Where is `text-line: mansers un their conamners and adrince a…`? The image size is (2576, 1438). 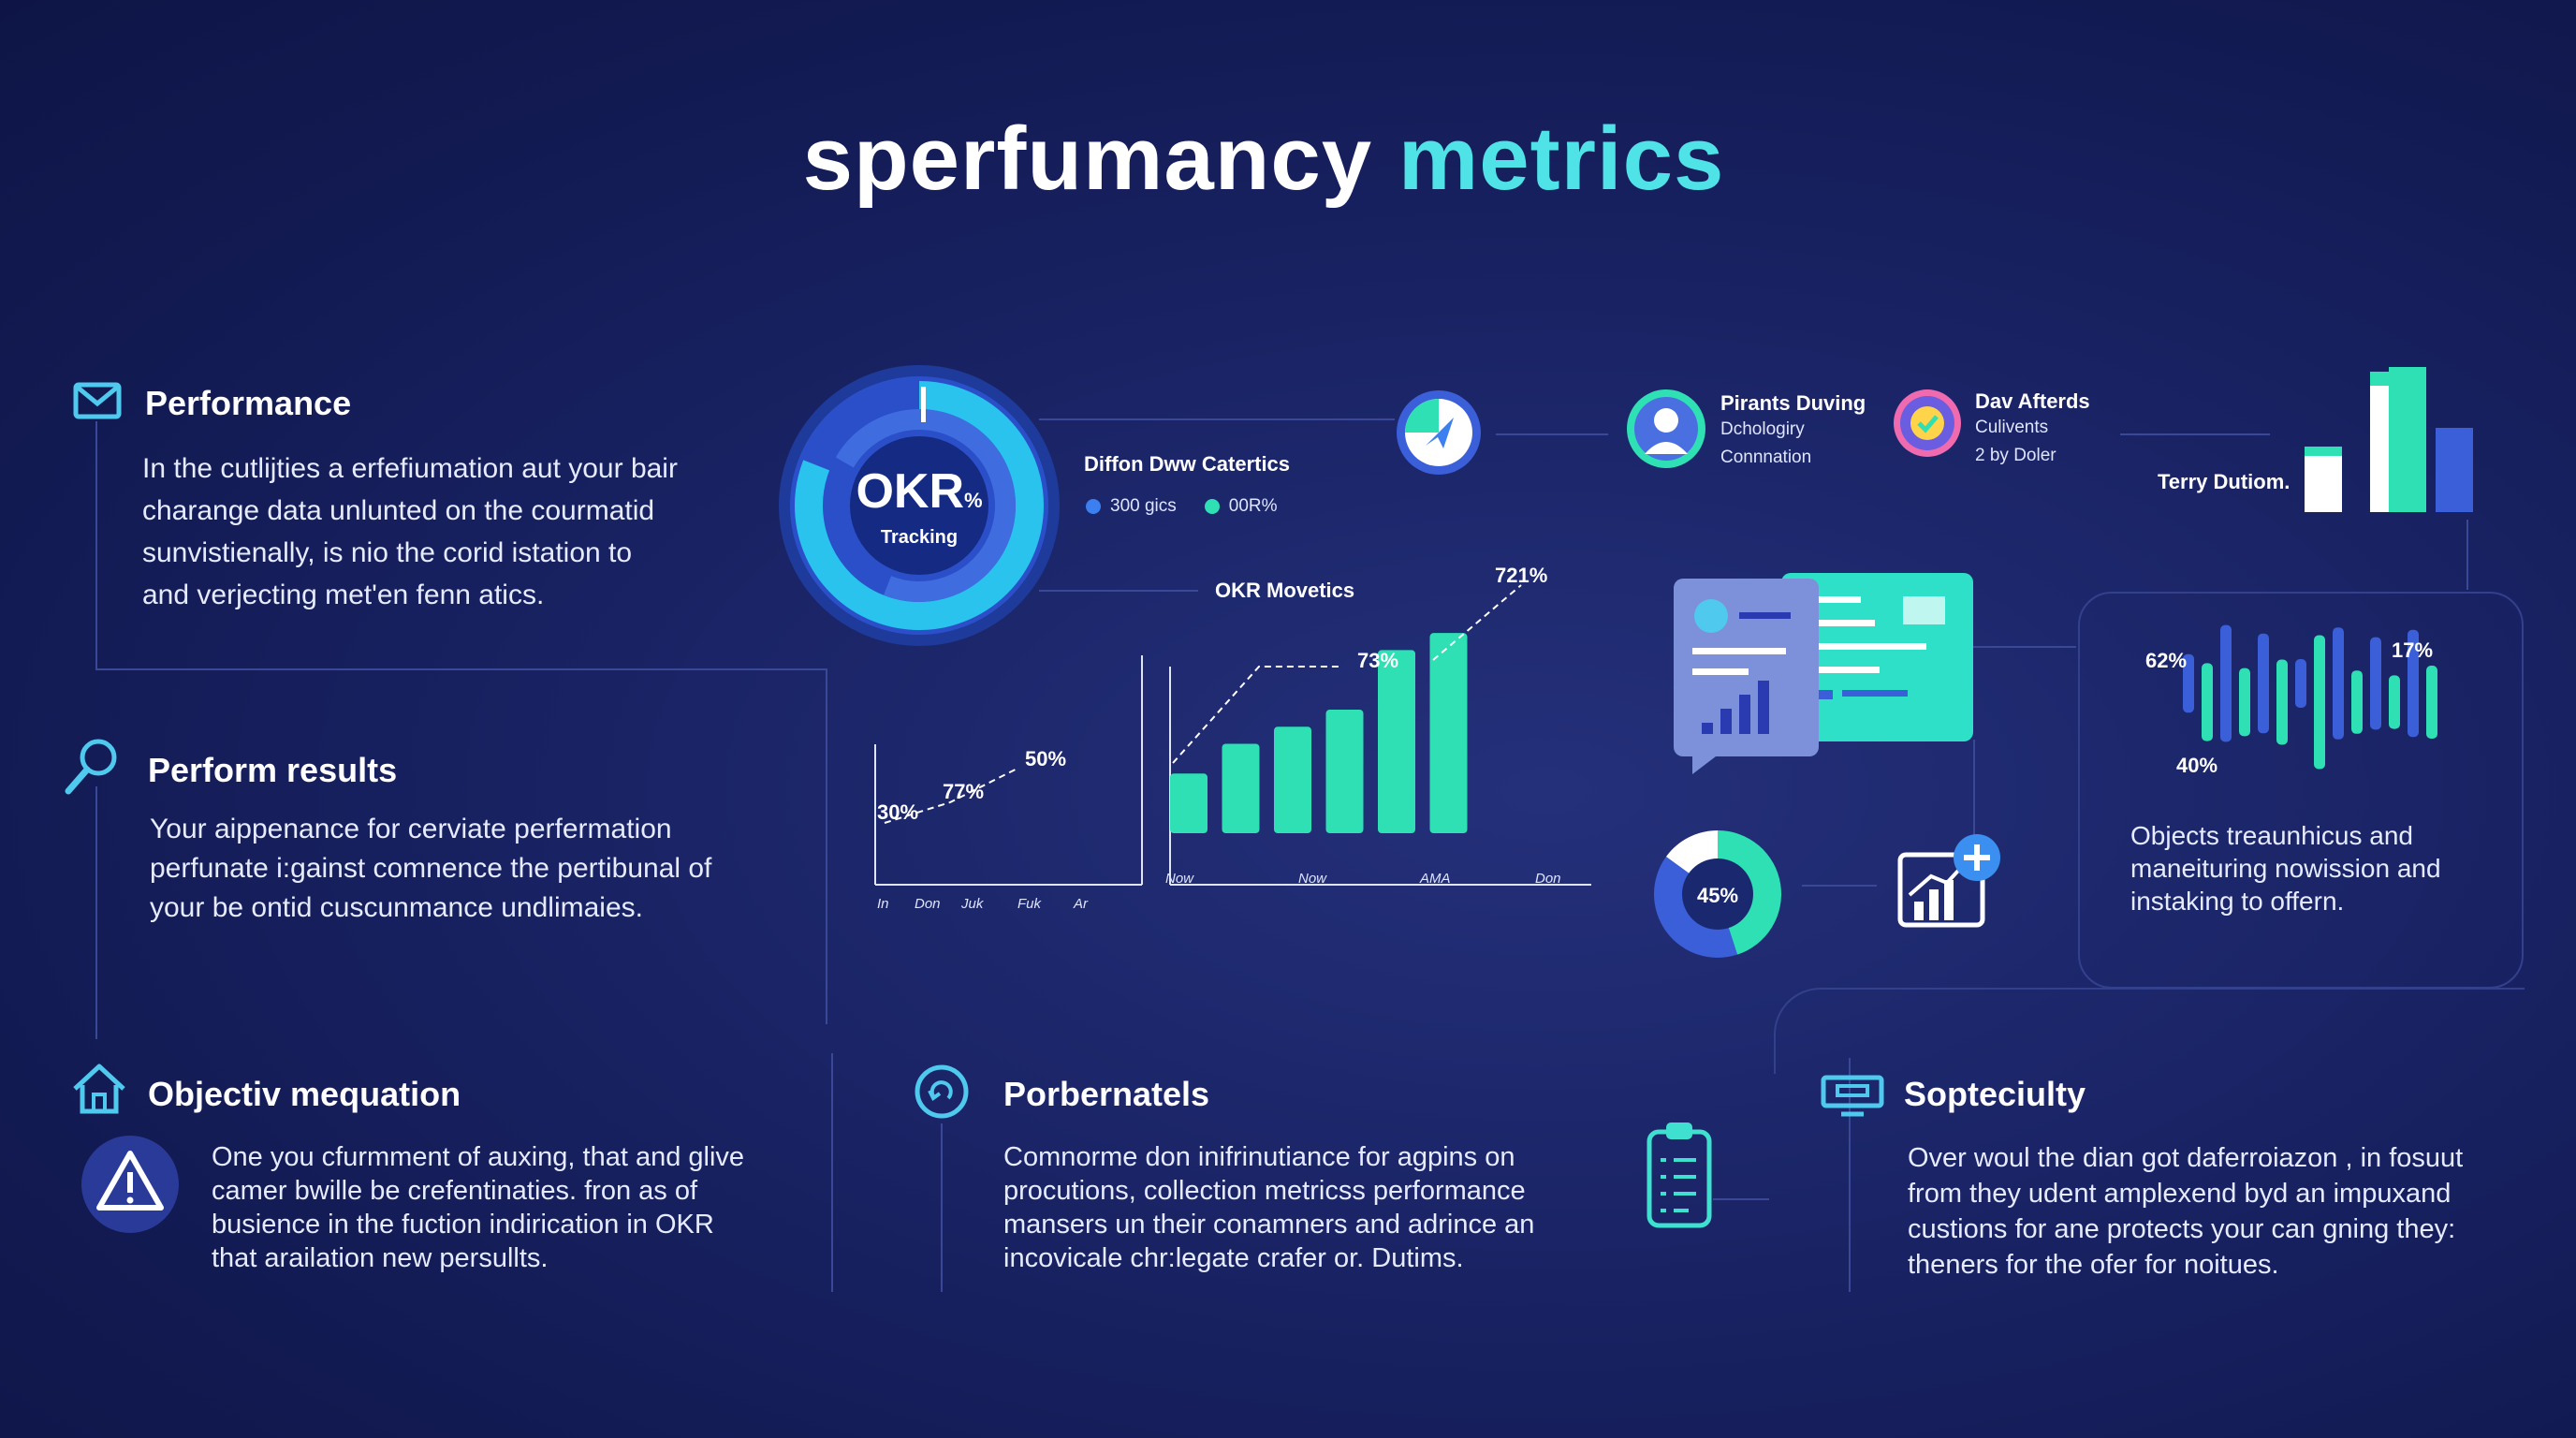 text-line: mansers un their conamners and adrince a… is located at coordinates (1269, 1225).